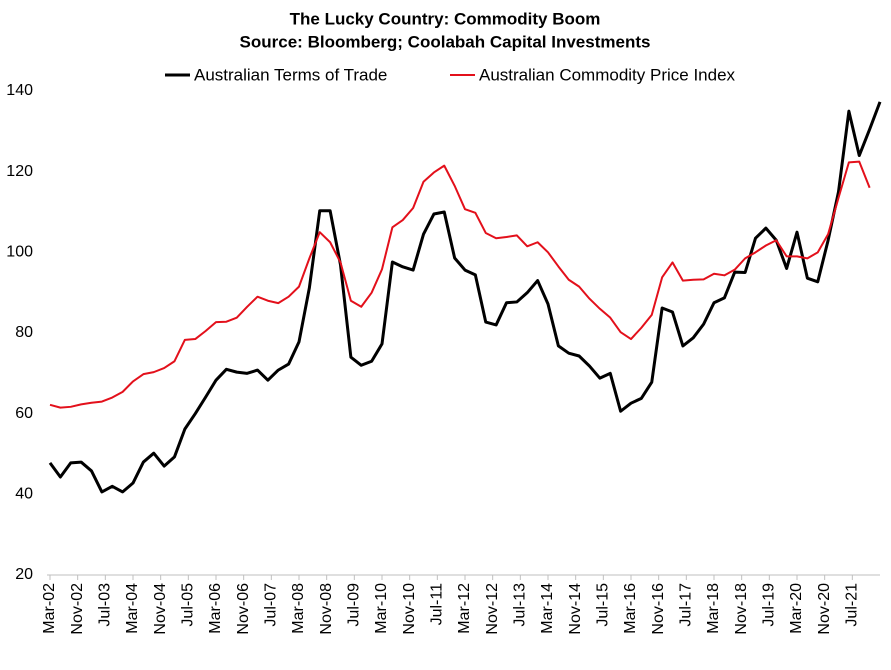 This screenshot has height=670, width=891. What do you see at coordinates (19, 90) in the screenshot?
I see `y-tick-label: 140` at bounding box center [19, 90].